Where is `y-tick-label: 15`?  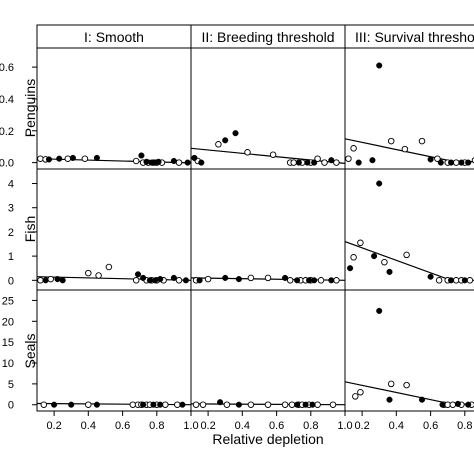
y-tick-label: 15 is located at coordinates (8, 343).